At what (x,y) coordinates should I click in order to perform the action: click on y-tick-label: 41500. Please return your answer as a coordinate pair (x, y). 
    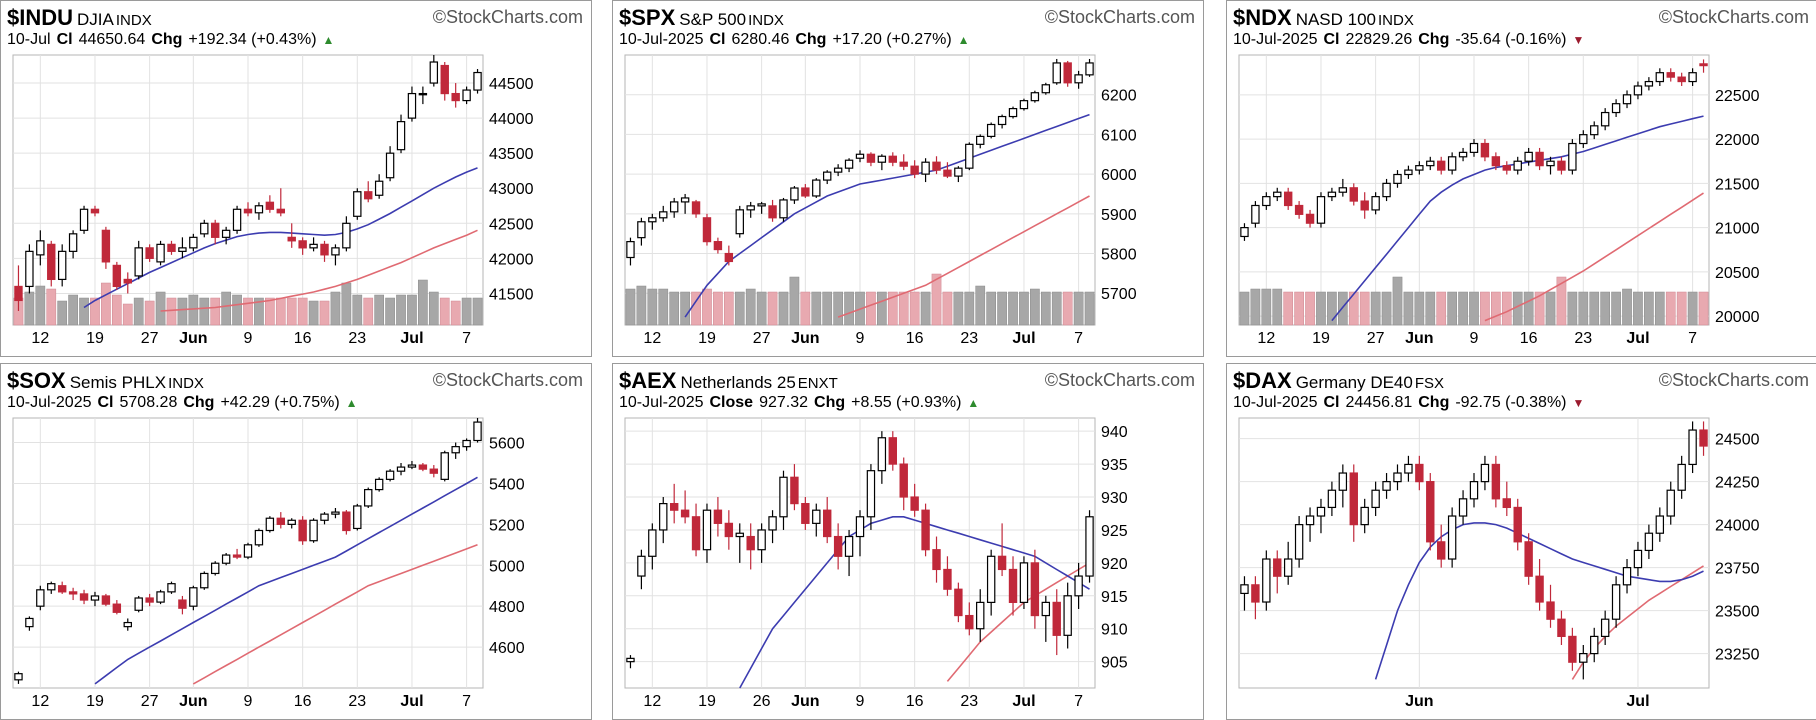
    Looking at the image, I should click on (511, 294).